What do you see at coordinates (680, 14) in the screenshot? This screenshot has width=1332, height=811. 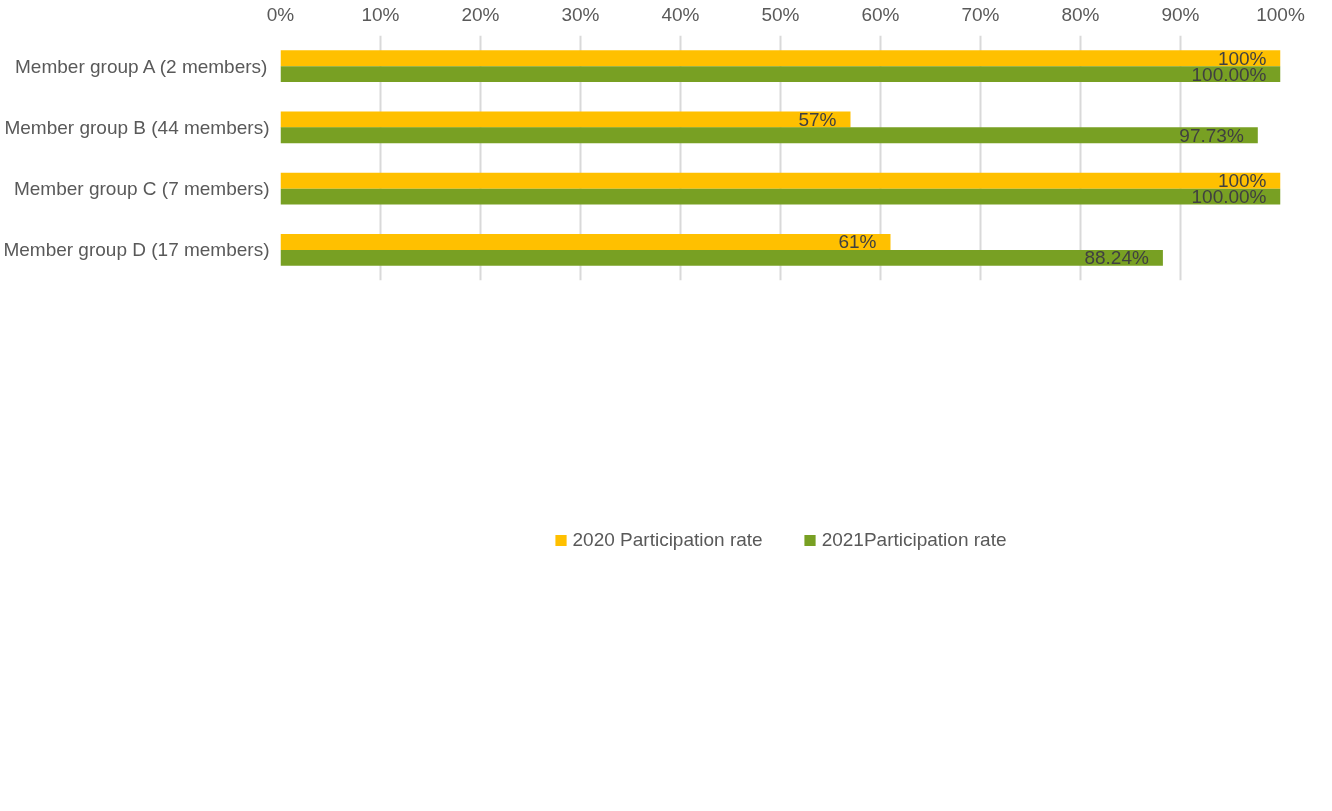 I see `x-tick-label: 40%` at bounding box center [680, 14].